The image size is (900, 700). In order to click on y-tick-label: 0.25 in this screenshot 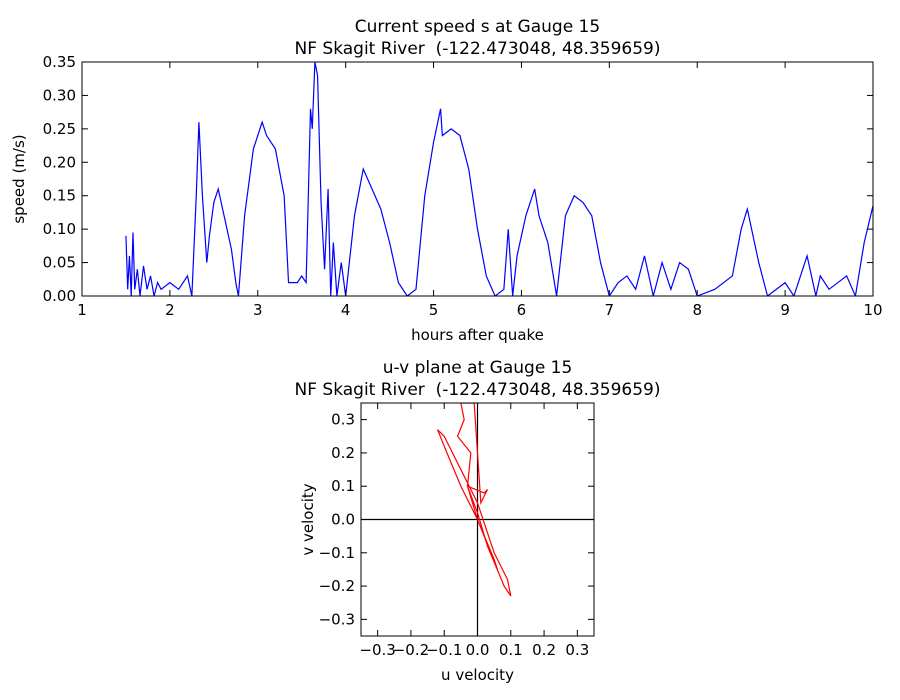, I will do `click(59, 129)`.